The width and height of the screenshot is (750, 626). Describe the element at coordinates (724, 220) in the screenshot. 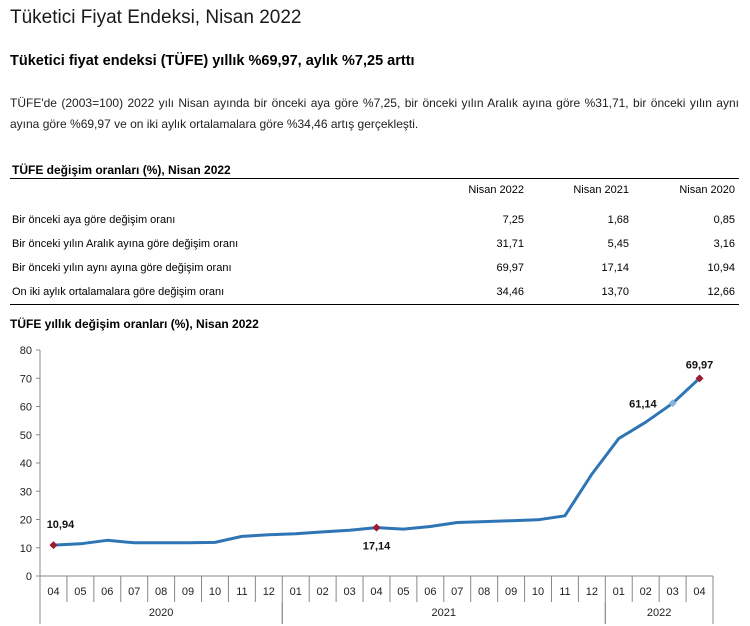

I see `table-cell: 0,85` at that location.